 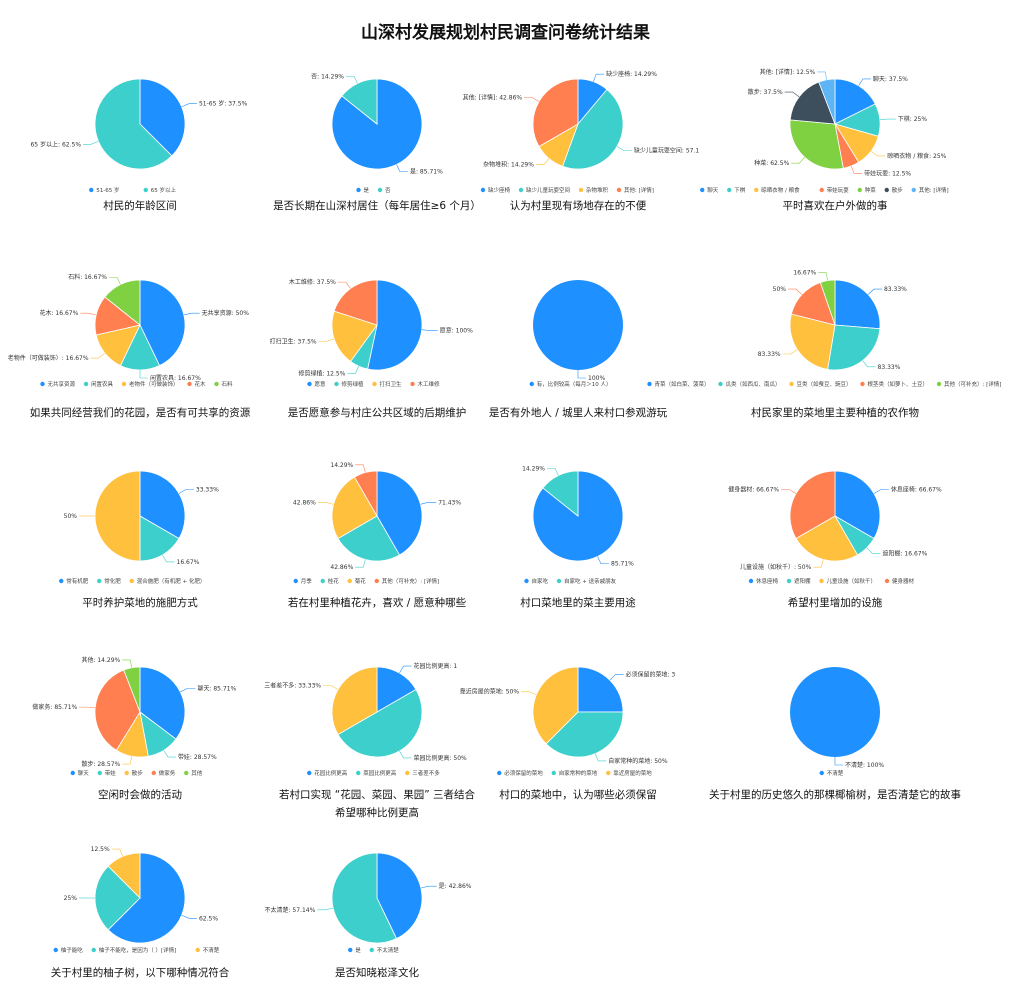 What do you see at coordinates (388, 950) in the screenshot?
I see `legend-label: 不太清楚` at bounding box center [388, 950].